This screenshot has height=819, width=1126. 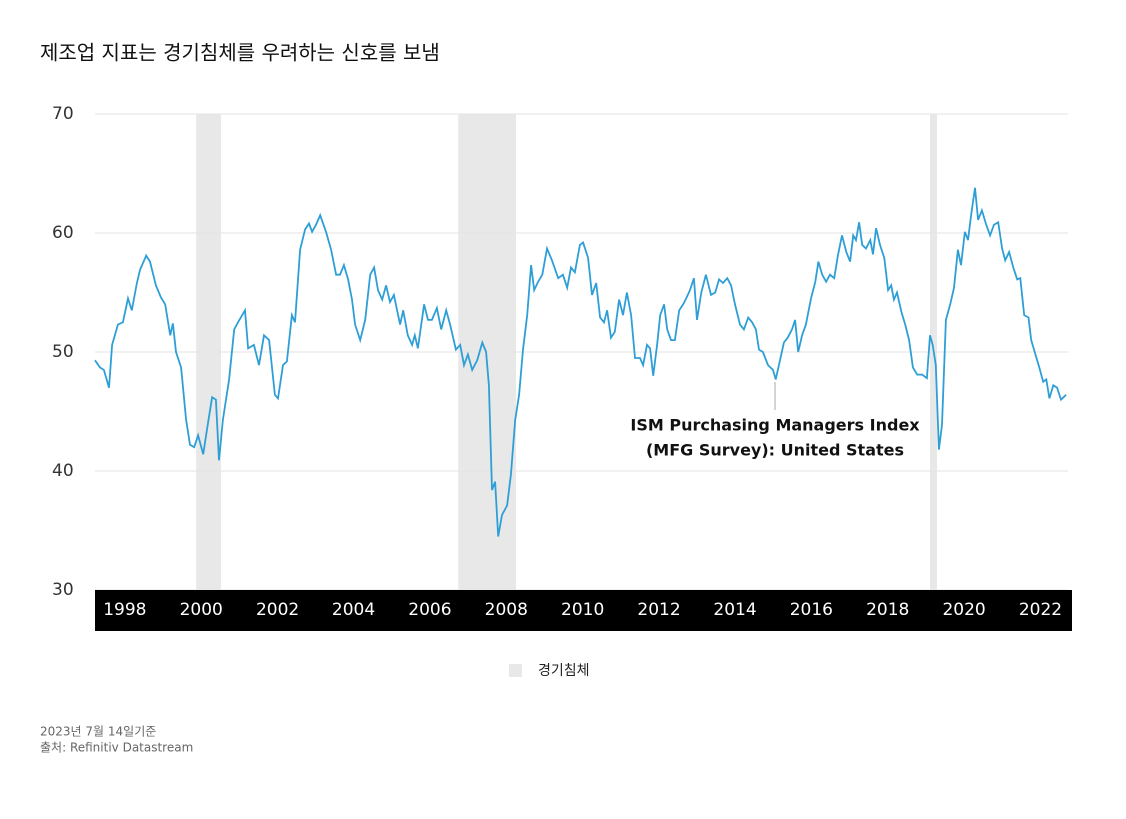 I want to click on legend-swatch, so click(x=515, y=670).